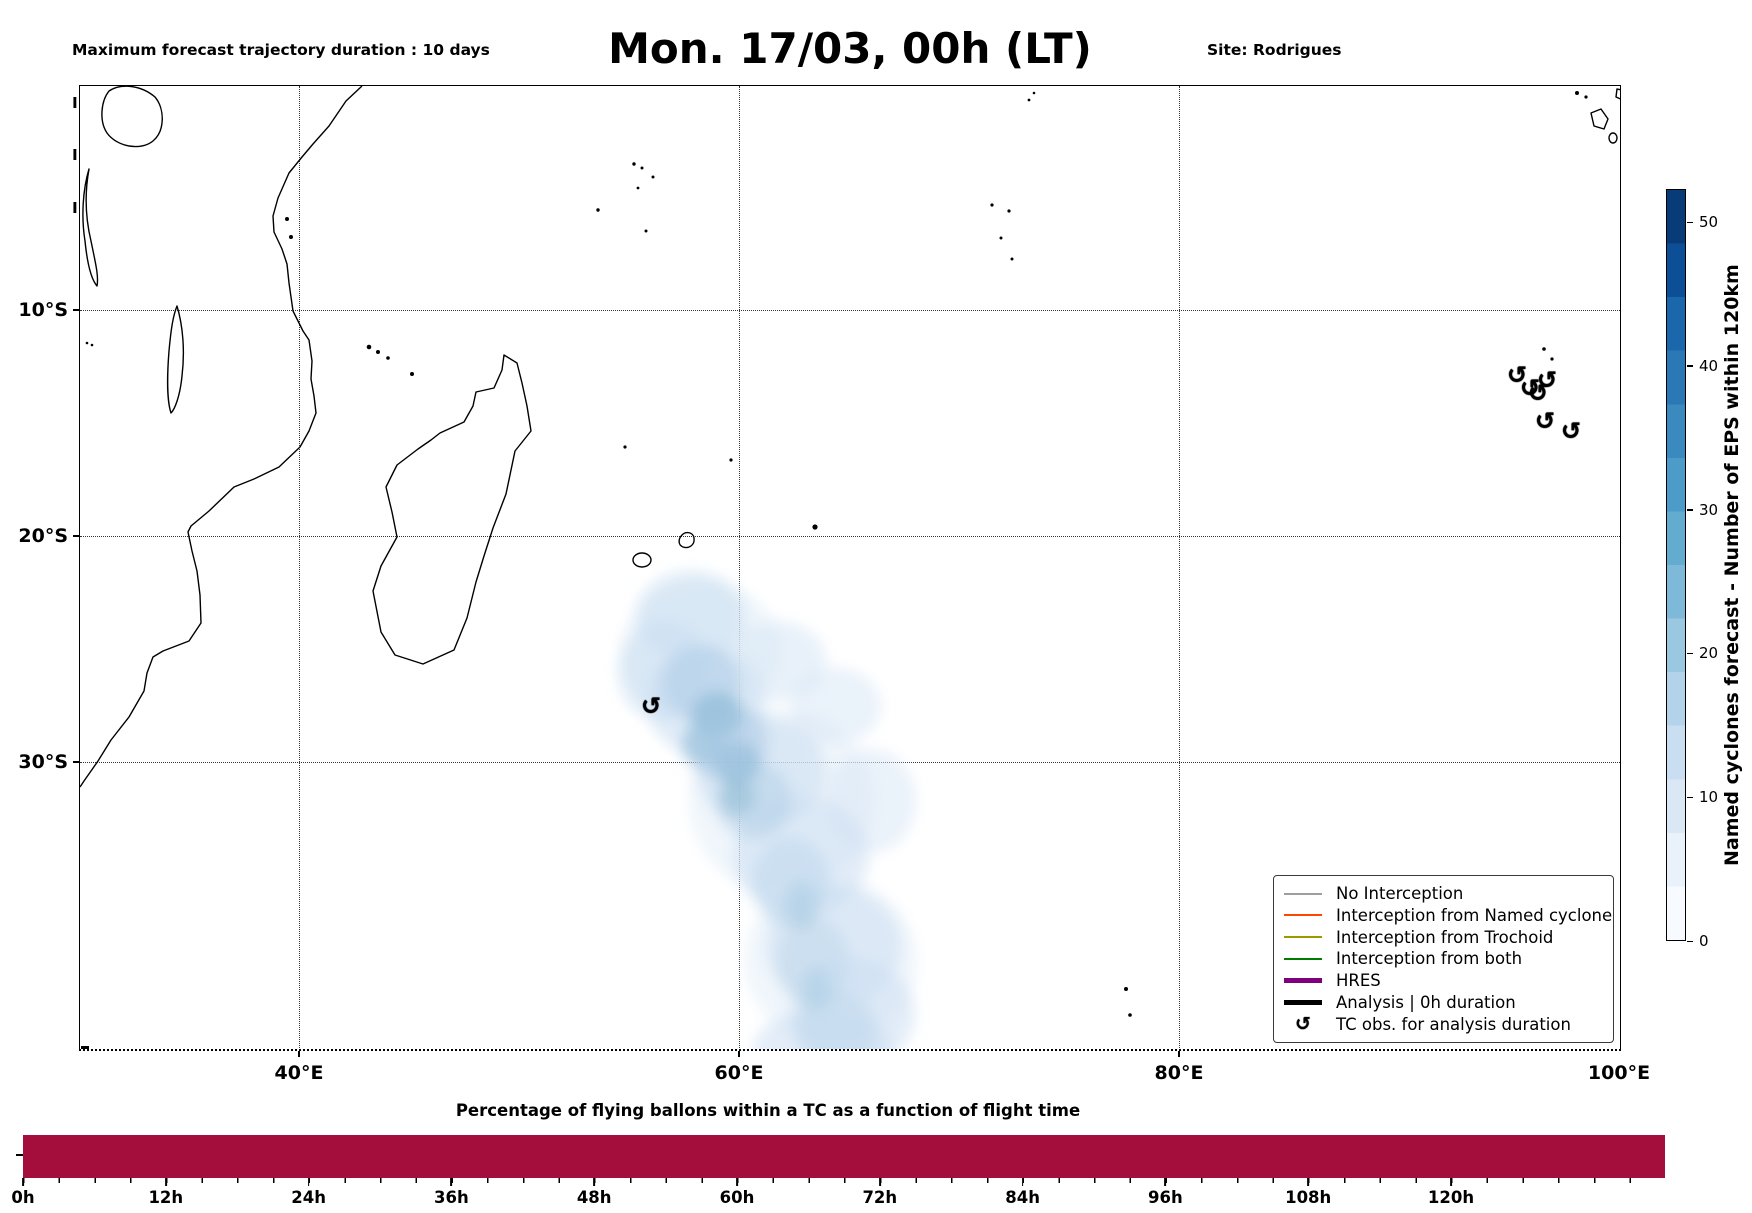  I want to click on lake-malawi, so click(175, 359).